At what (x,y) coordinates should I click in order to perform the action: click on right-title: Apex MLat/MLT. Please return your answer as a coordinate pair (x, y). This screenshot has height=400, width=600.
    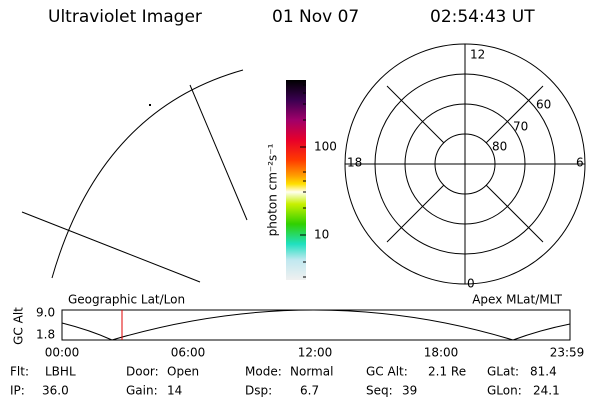
    Looking at the image, I should click on (517, 300).